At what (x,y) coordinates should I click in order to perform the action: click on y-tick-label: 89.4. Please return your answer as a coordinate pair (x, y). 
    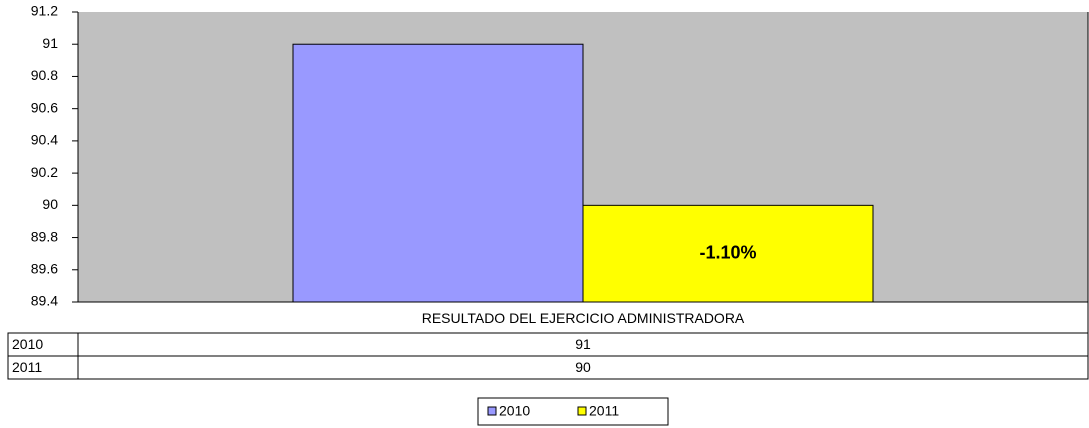
    Looking at the image, I should click on (44, 301).